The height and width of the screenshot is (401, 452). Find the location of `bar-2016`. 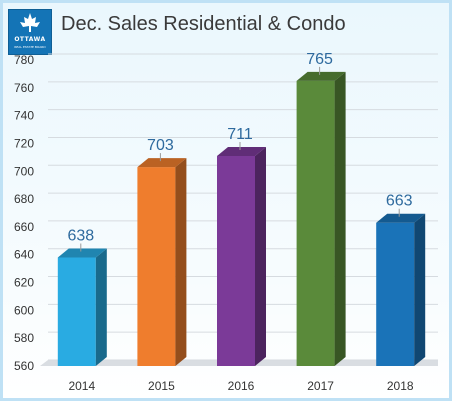

bar-2016 is located at coordinates (236, 260).